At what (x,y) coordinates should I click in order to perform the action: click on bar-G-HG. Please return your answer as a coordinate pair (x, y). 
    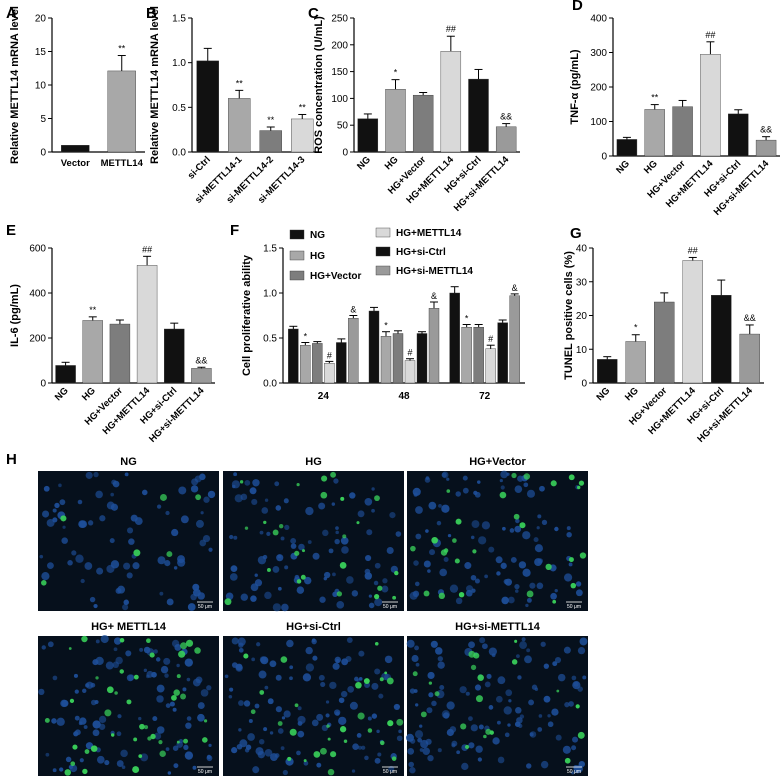
    Looking at the image, I should click on (635, 362).